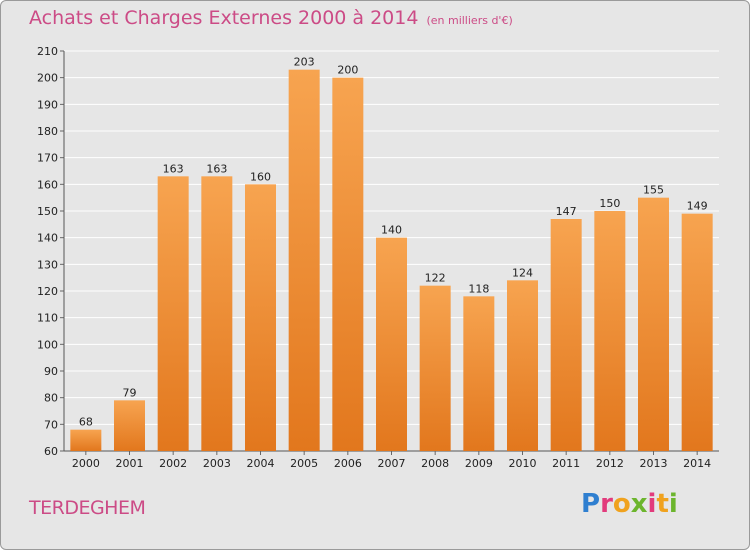 This screenshot has height=550, width=750. I want to click on bar-value-label: 155, so click(653, 190).